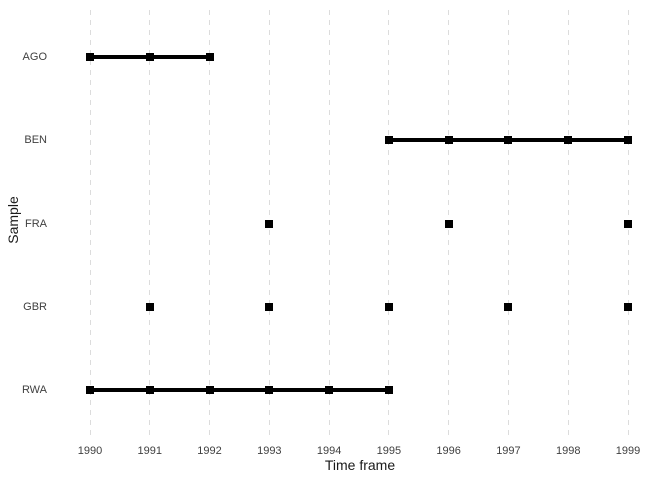 This screenshot has width=672, height=480. Describe the element at coordinates (448, 451) in the screenshot. I see `x-tick-label: 1996` at that location.